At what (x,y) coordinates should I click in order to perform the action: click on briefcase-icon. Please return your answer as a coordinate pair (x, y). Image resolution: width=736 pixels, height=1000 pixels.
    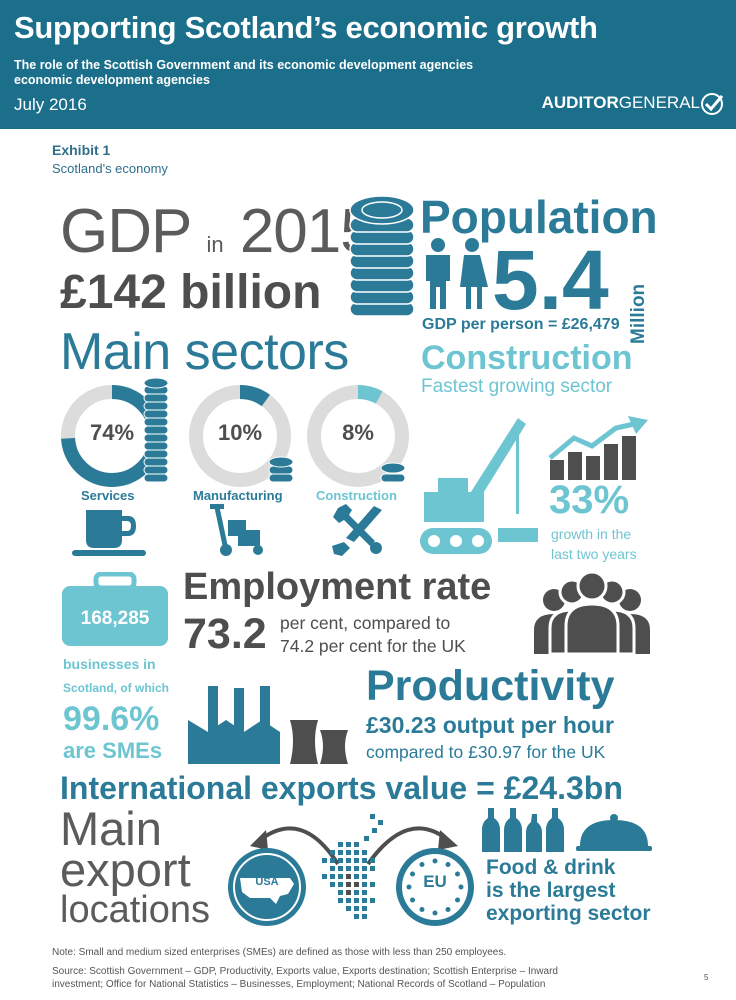
    Looking at the image, I should click on (115, 609).